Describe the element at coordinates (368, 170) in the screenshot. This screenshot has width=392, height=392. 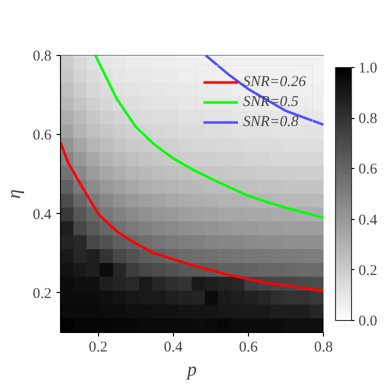
I see `color-bar-label: 0.6` at that location.